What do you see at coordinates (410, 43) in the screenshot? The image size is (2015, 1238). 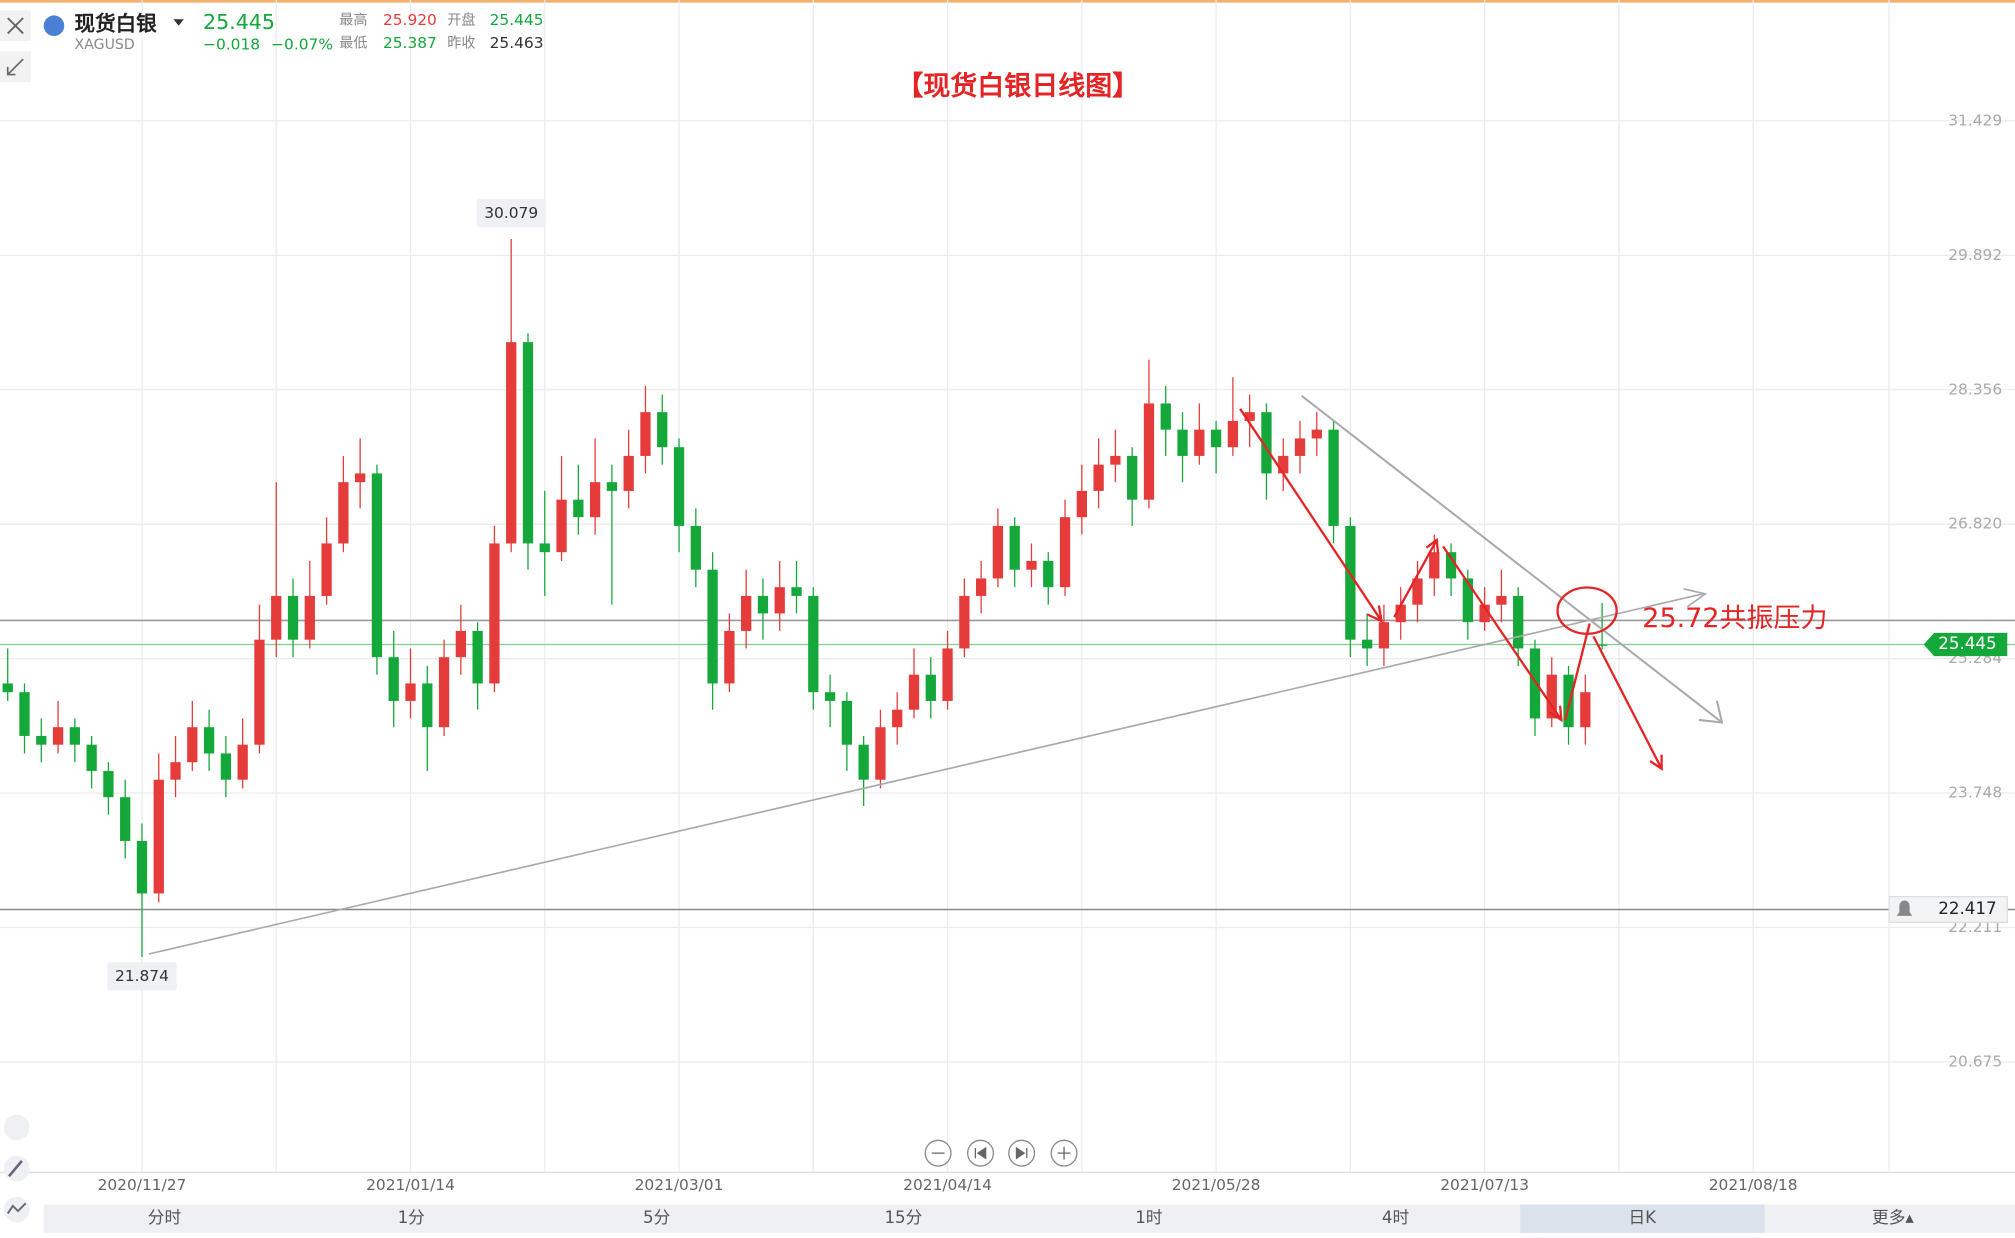 I see `stat-value: 25.387` at bounding box center [410, 43].